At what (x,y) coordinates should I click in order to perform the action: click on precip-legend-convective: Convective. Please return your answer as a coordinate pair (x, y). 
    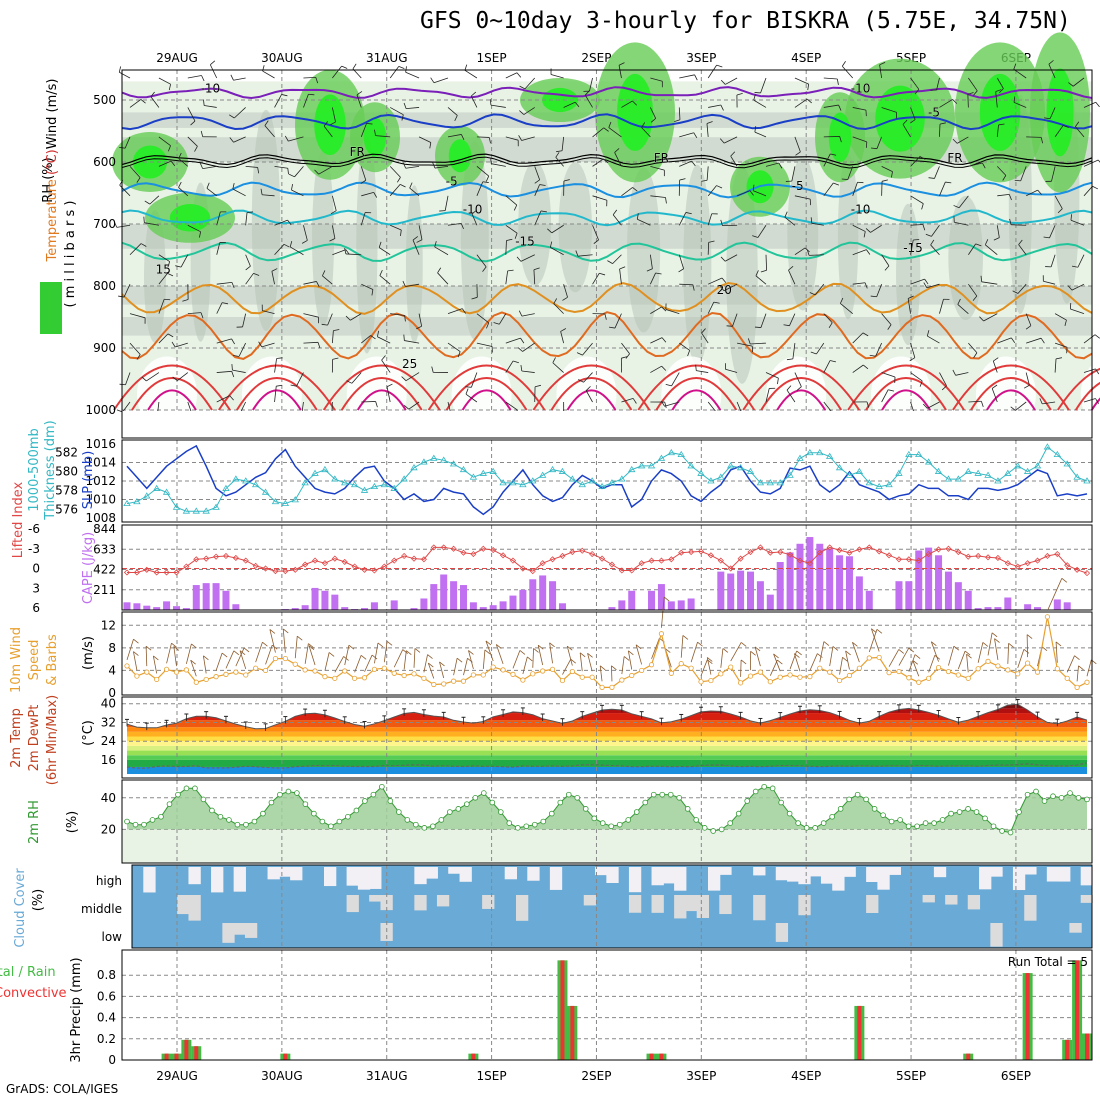
    Looking at the image, I should click on (33, 993).